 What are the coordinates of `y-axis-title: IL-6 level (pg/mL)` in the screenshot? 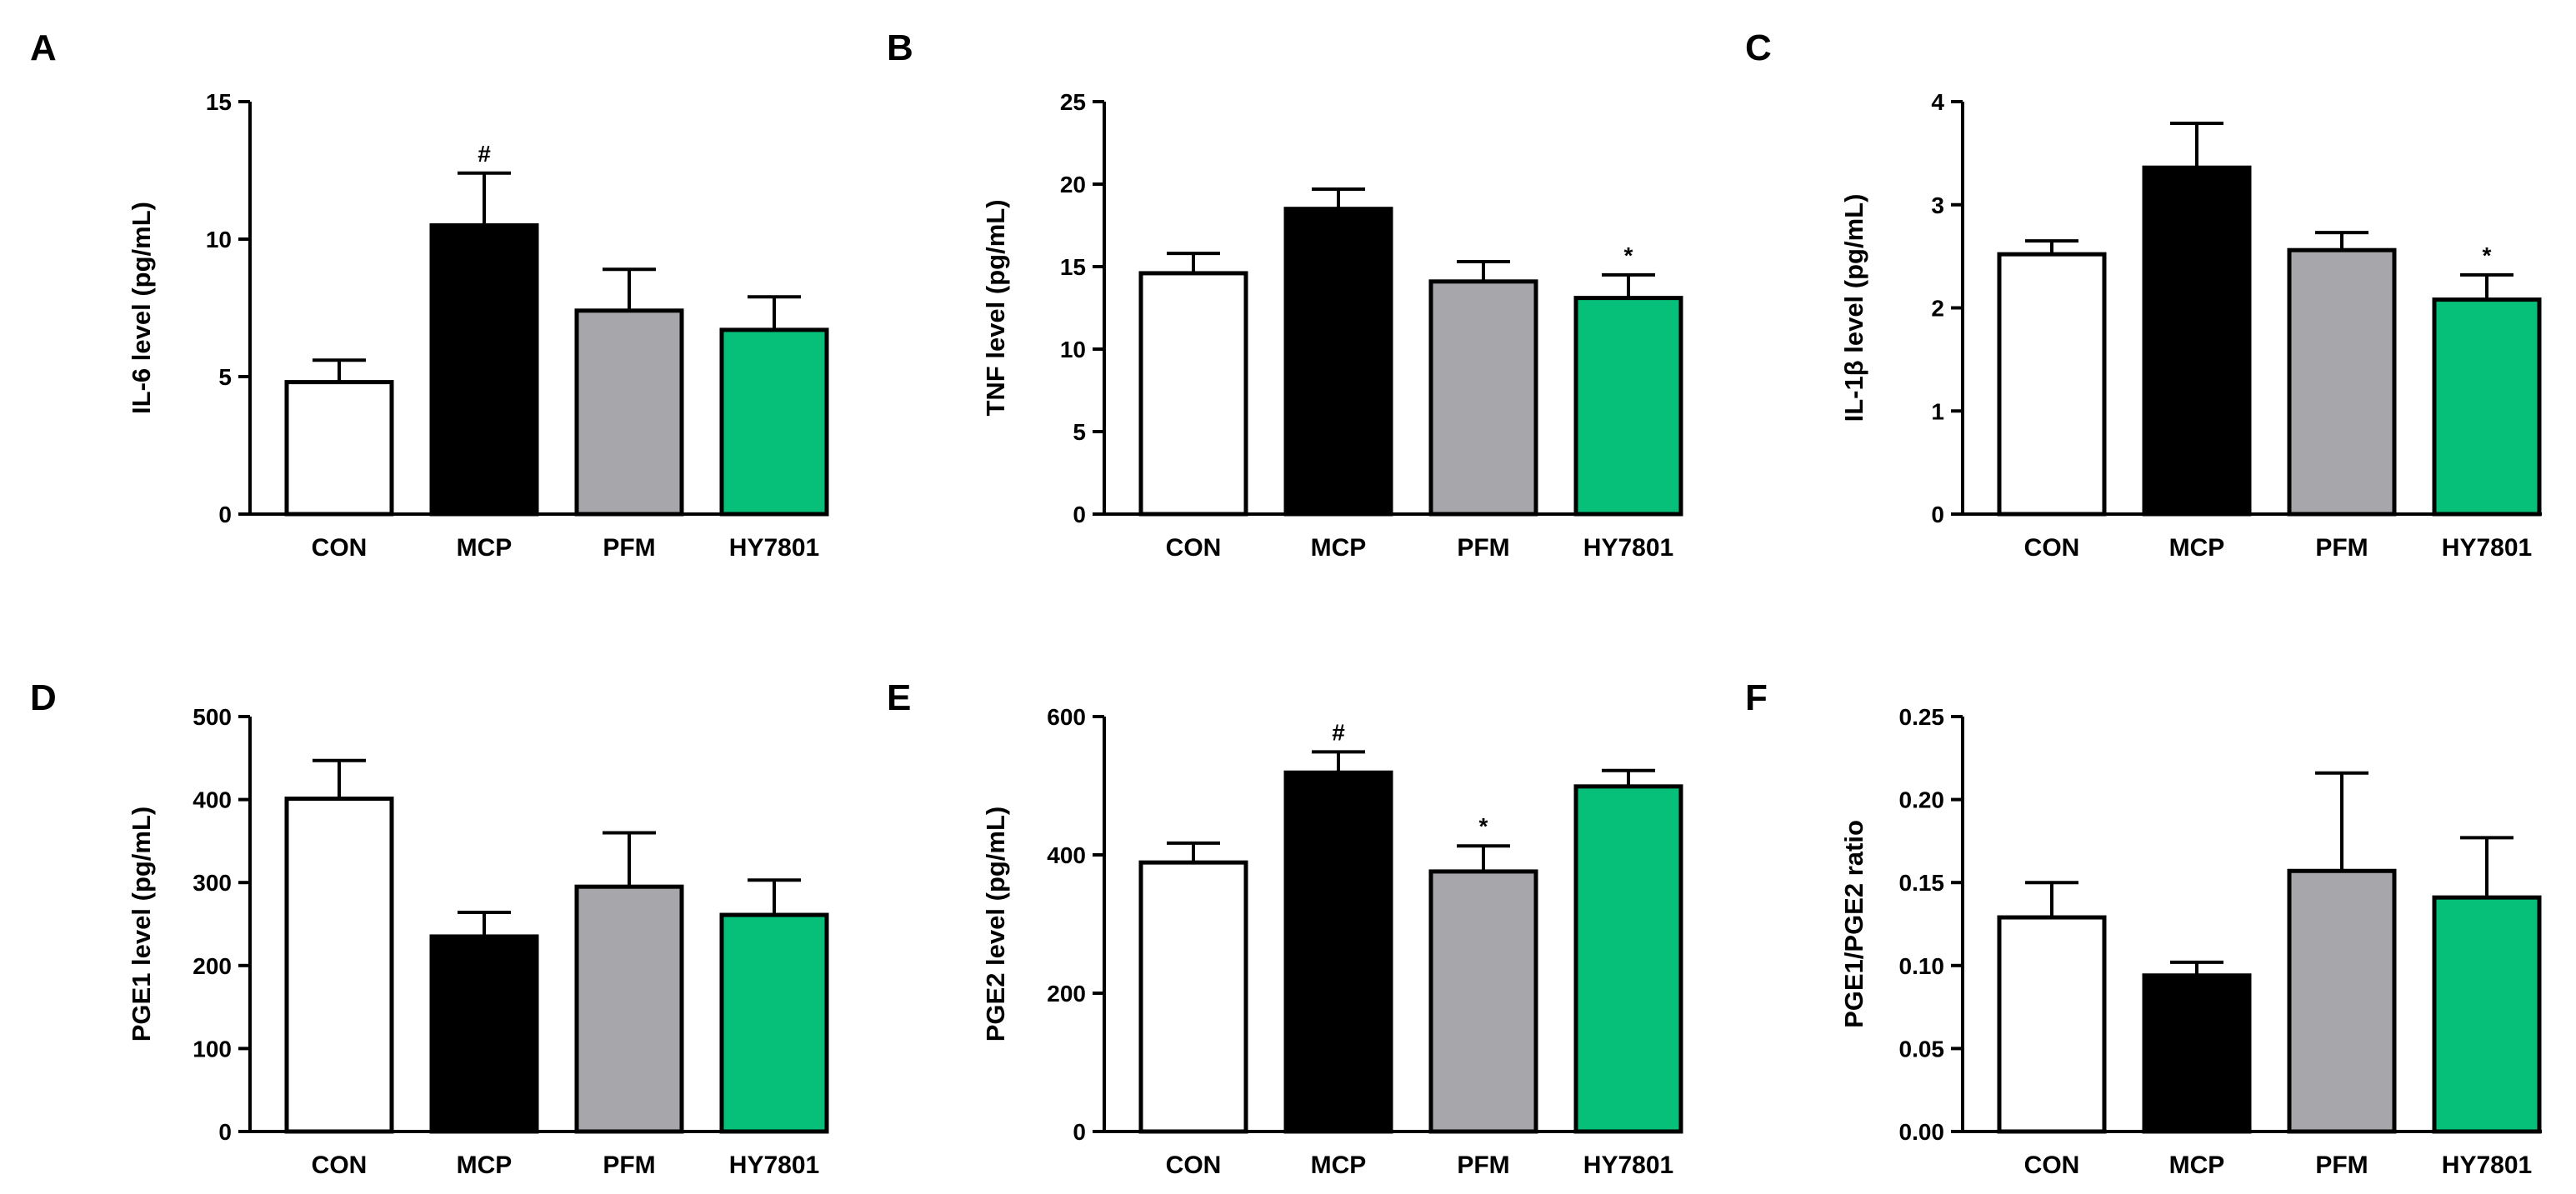 It's located at (141, 308).